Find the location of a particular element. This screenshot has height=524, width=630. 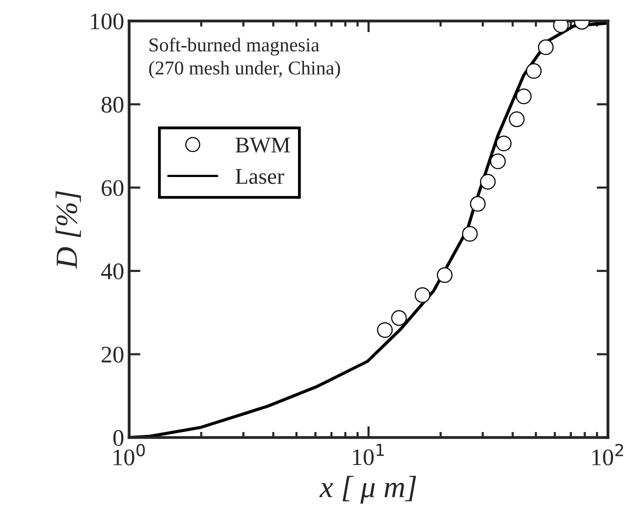

y-tick-label: 80 is located at coordinates (113, 104).